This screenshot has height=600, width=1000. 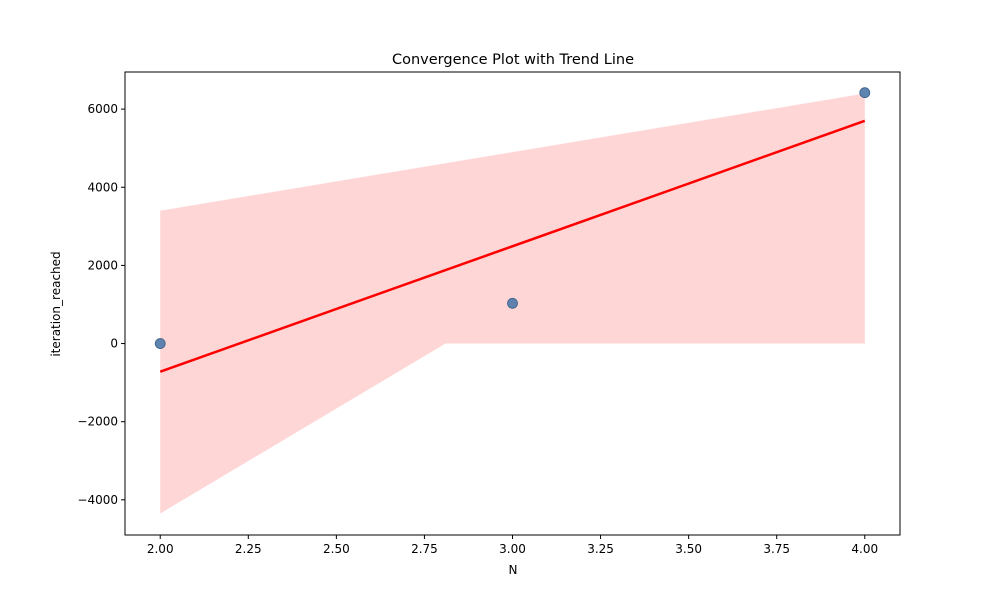 I want to click on x-tick-label: 4.00, so click(x=864, y=549).